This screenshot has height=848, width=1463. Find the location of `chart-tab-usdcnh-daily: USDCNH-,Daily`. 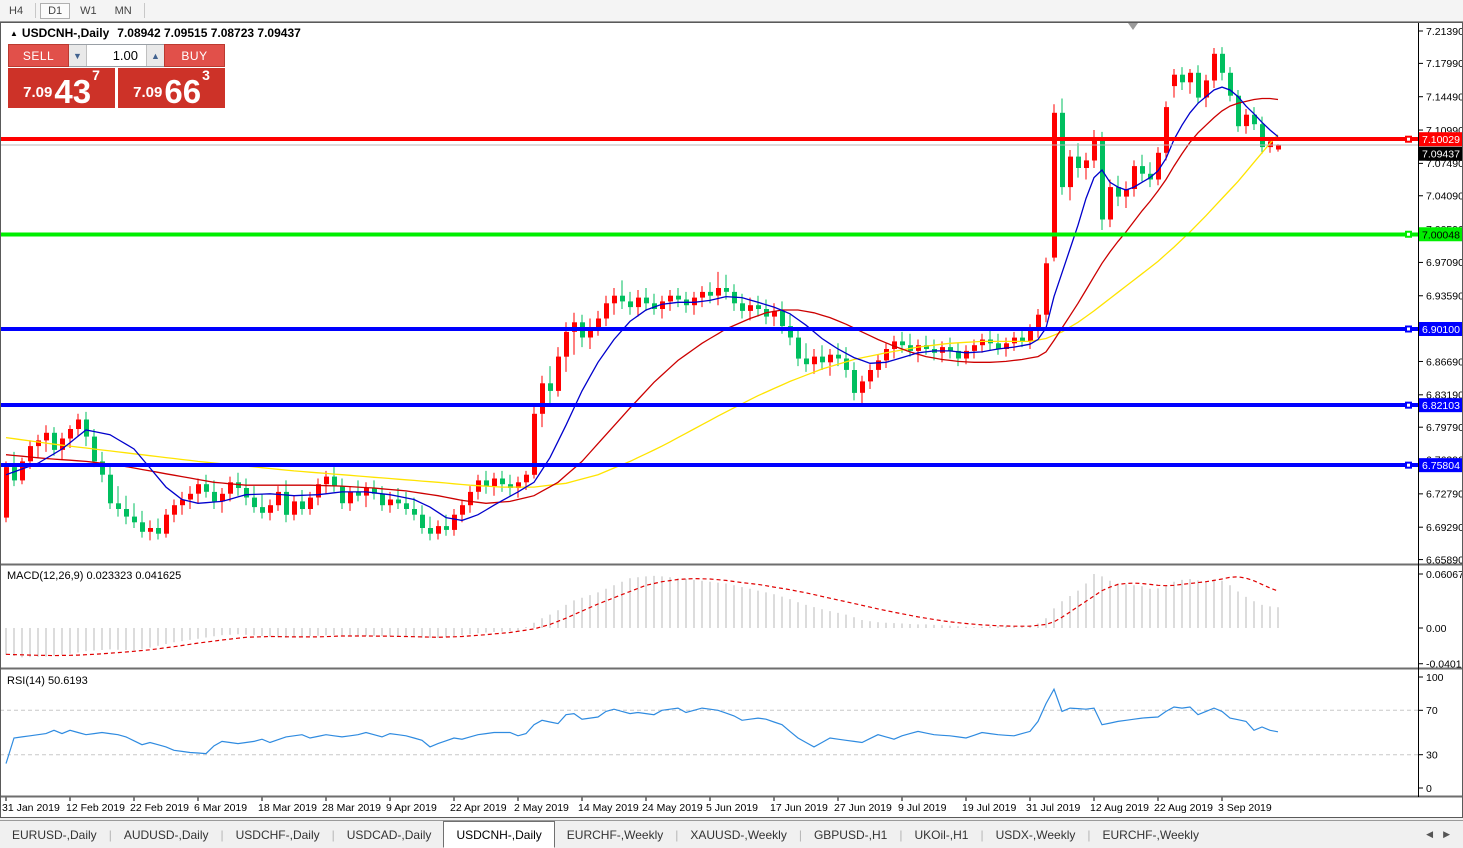

chart-tab-usdcnh-daily: USDCNH-,Daily is located at coordinates (499, 834).